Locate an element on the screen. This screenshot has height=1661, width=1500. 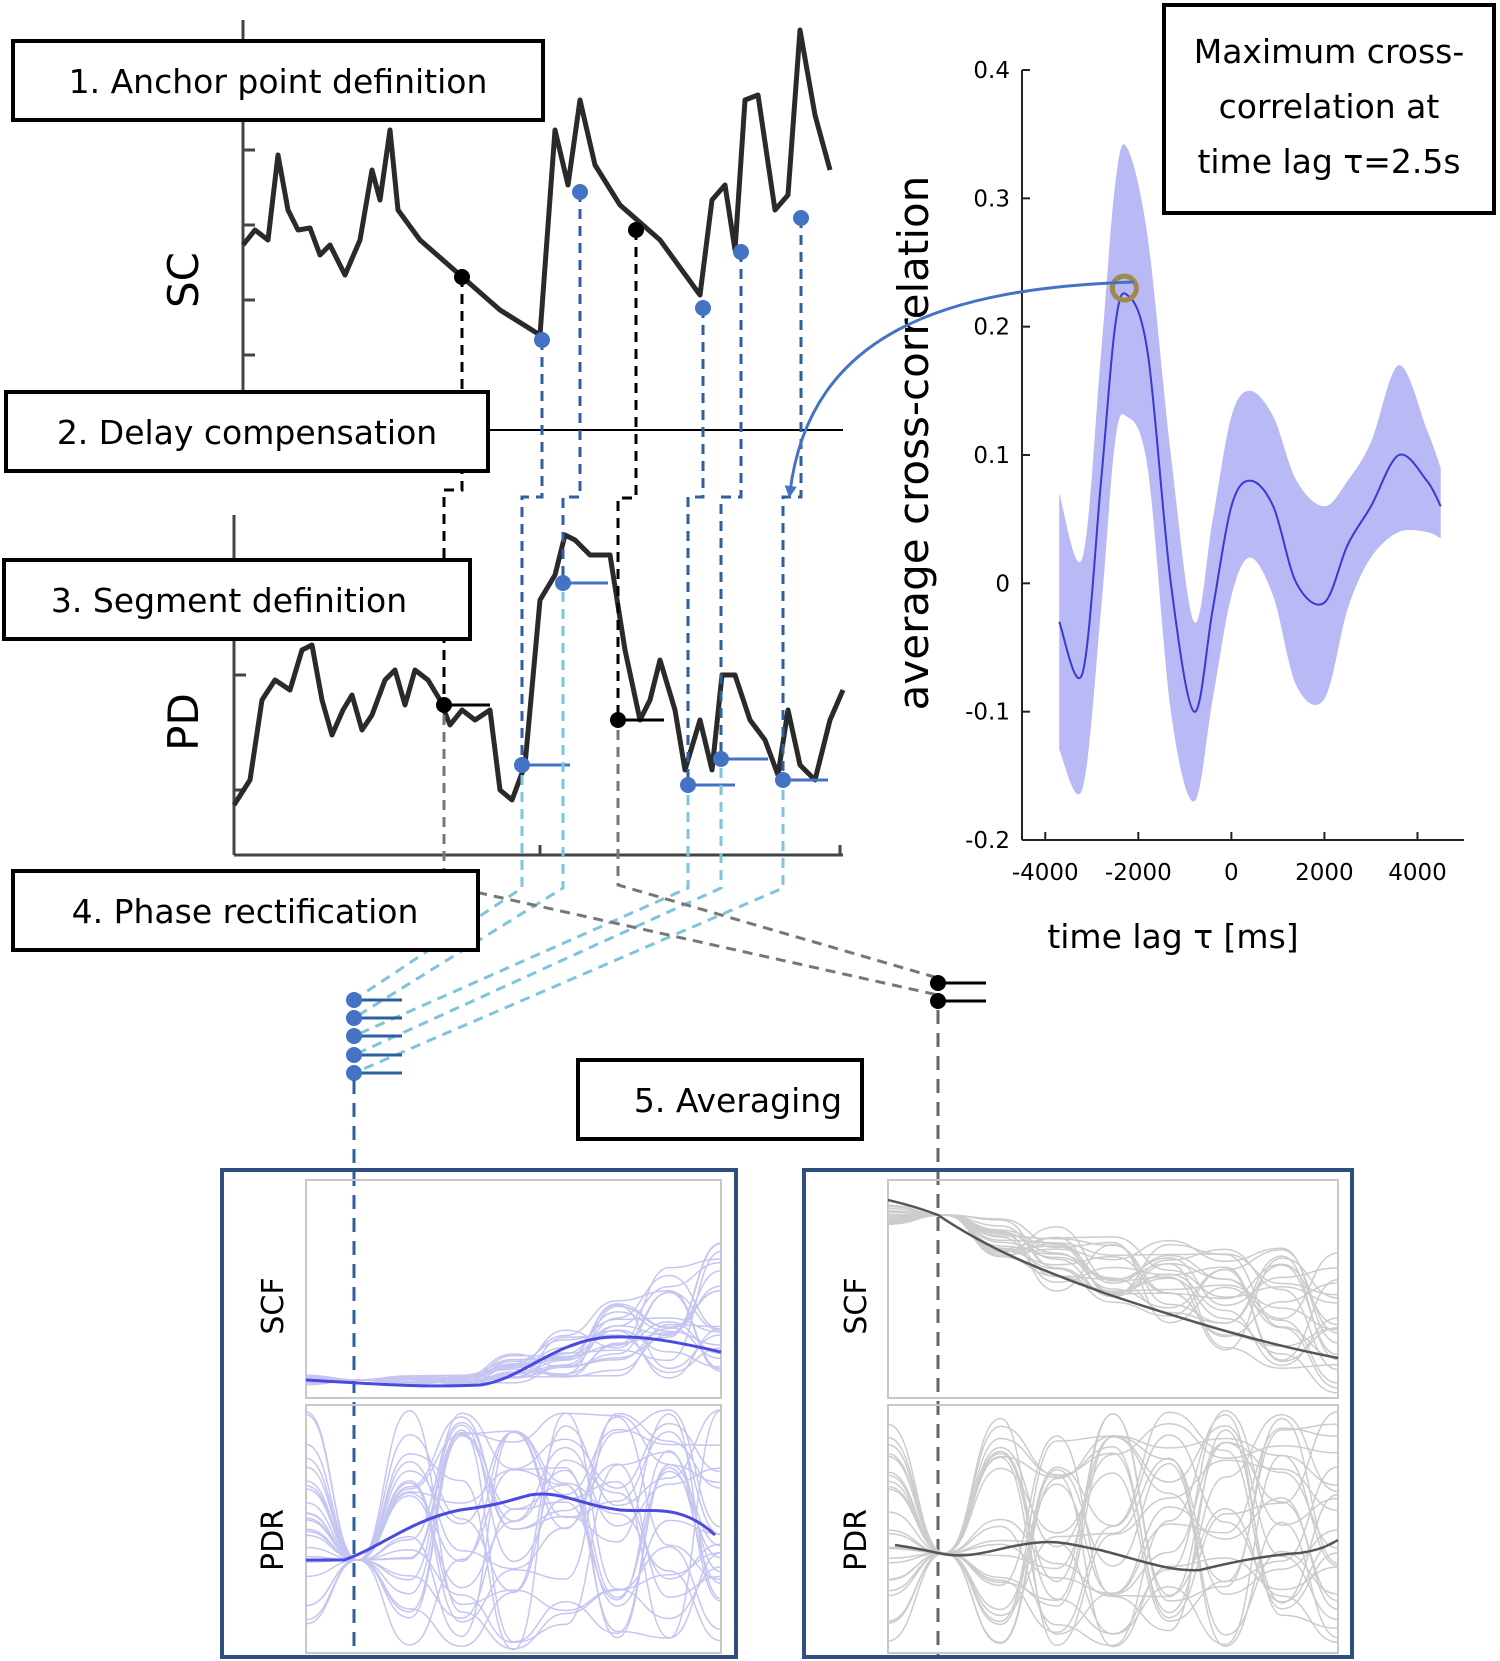
svg-text: 2. Delay compensation is located at coordinates (247, 432).